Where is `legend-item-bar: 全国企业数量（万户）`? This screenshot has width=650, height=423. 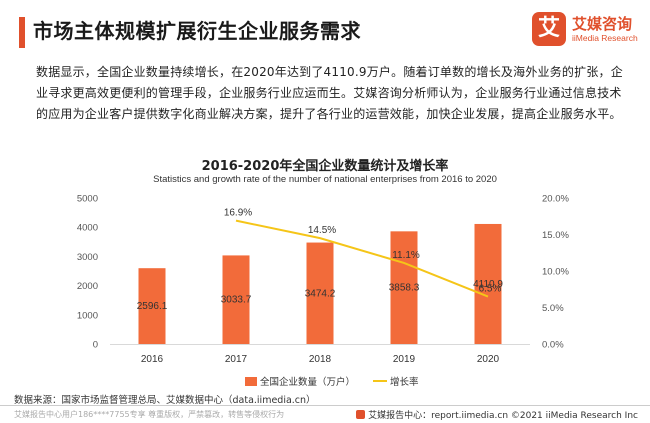 legend-item-bar: 全国企业数量（万户） is located at coordinates (300, 381).